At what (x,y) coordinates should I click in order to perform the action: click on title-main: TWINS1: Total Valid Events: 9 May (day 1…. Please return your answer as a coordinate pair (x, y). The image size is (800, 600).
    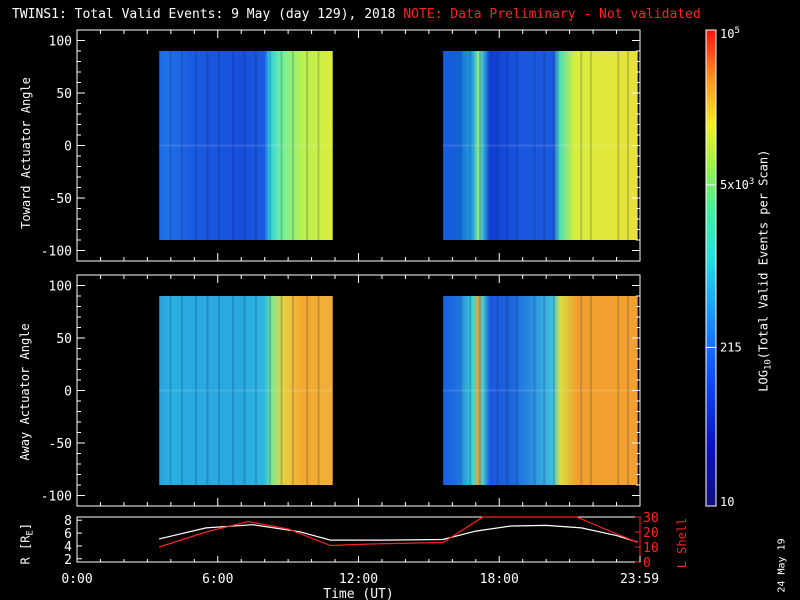
    Looking at the image, I should click on (204, 14).